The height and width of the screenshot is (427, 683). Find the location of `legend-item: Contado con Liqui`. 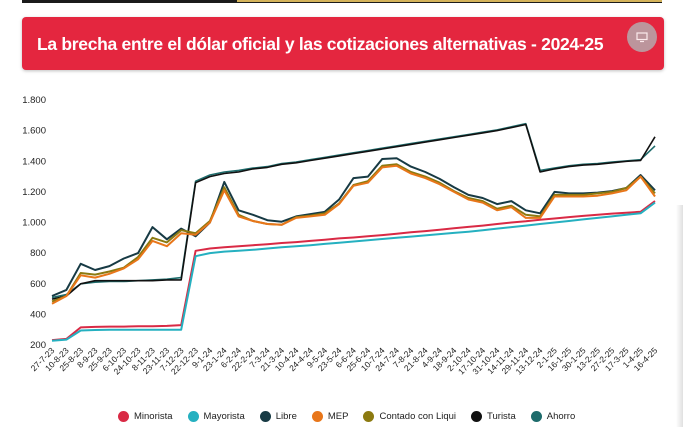

legend-item: Contado con Liqui is located at coordinates (410, 416).